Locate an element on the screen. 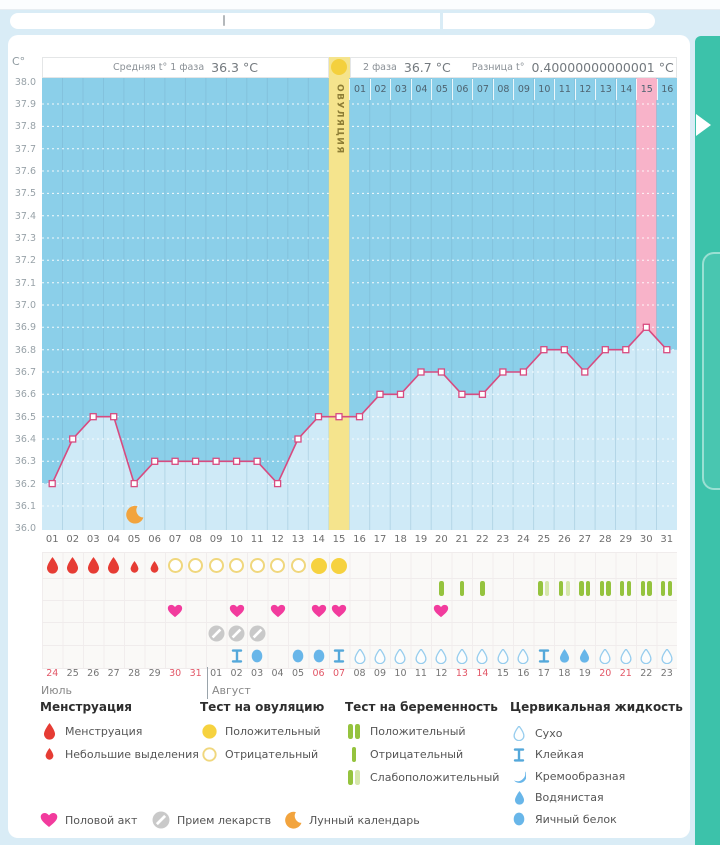 The width and height of the screenshot is (720, 868). cycle-day-label: 13 is located at coordinates (298, 539).